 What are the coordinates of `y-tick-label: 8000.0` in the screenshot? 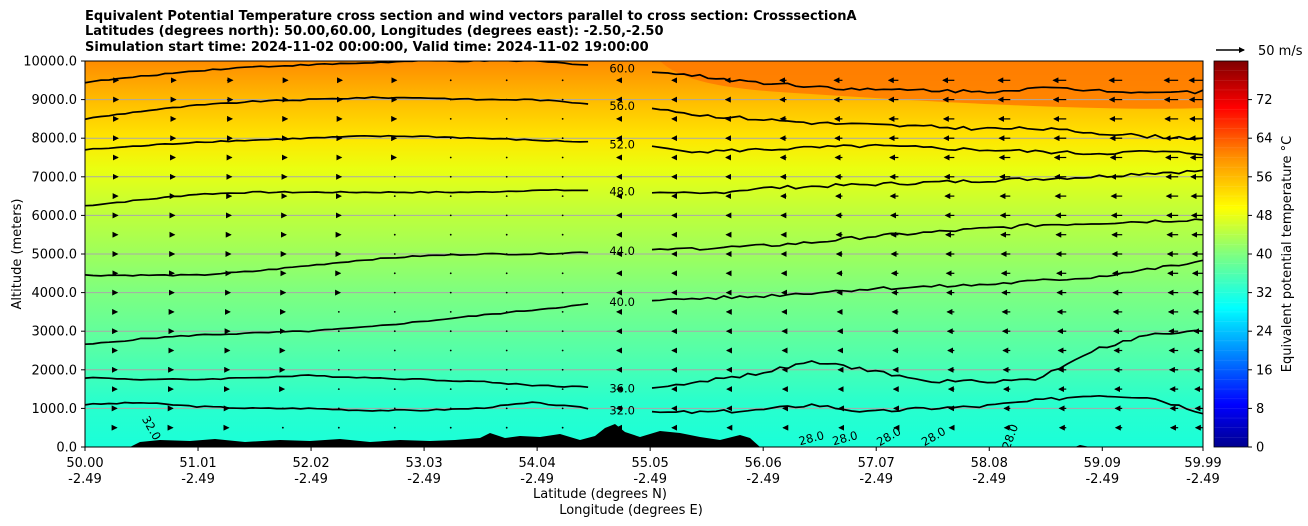 It's located at (55, 139).